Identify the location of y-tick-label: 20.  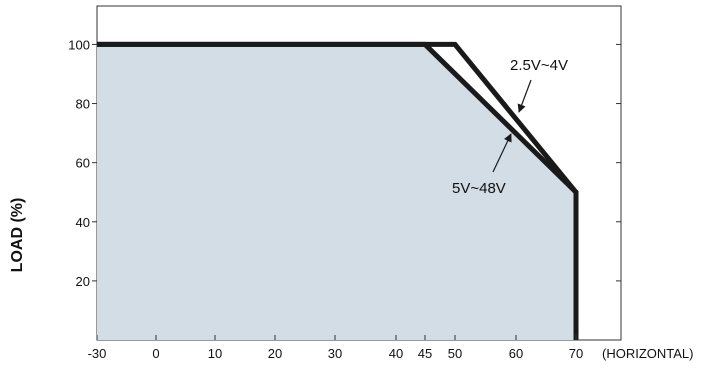
(83, 281).